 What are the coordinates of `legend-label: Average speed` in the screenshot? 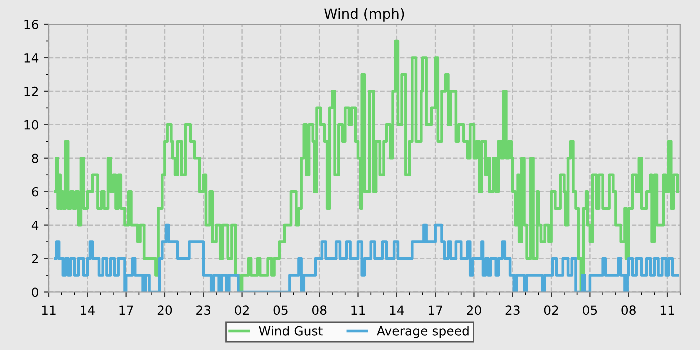 It's located at (423, 332).